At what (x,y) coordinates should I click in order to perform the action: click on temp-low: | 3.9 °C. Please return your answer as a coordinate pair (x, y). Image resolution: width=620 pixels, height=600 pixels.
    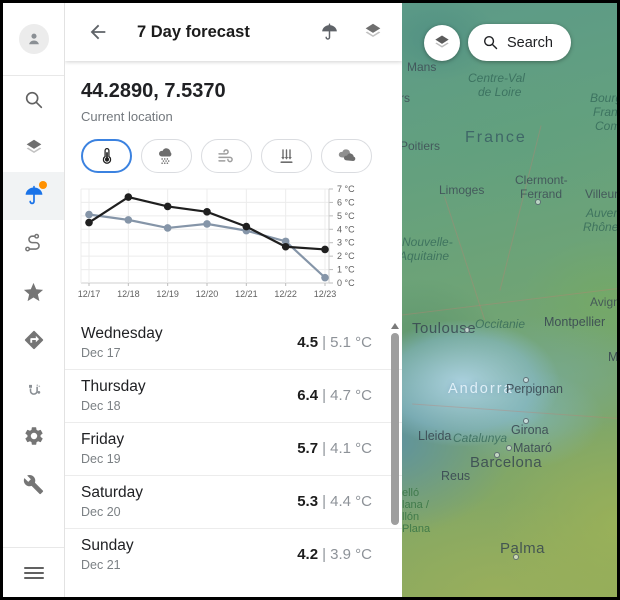
    Looking at the image, I should click on (347, 554).